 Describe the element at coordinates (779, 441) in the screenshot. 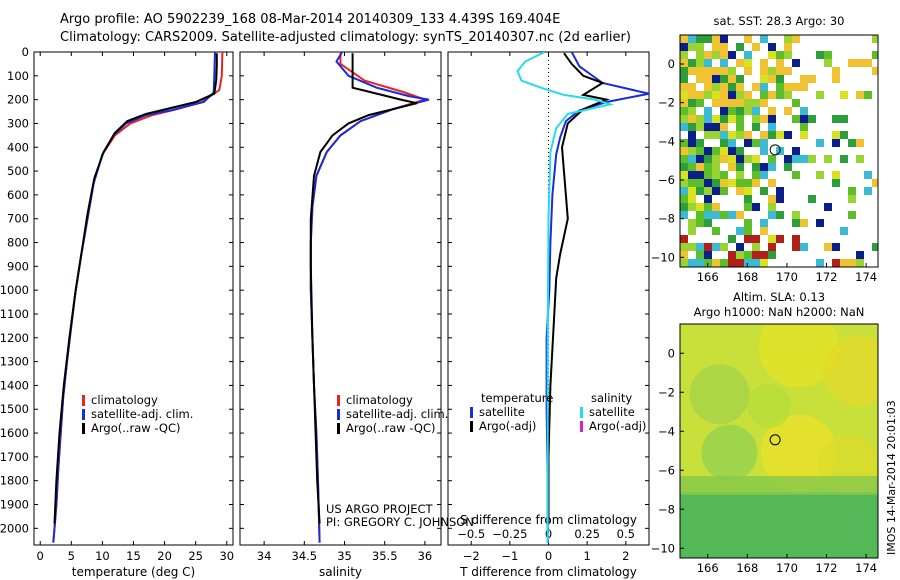

I see `altimetry_map-frame` at that location.